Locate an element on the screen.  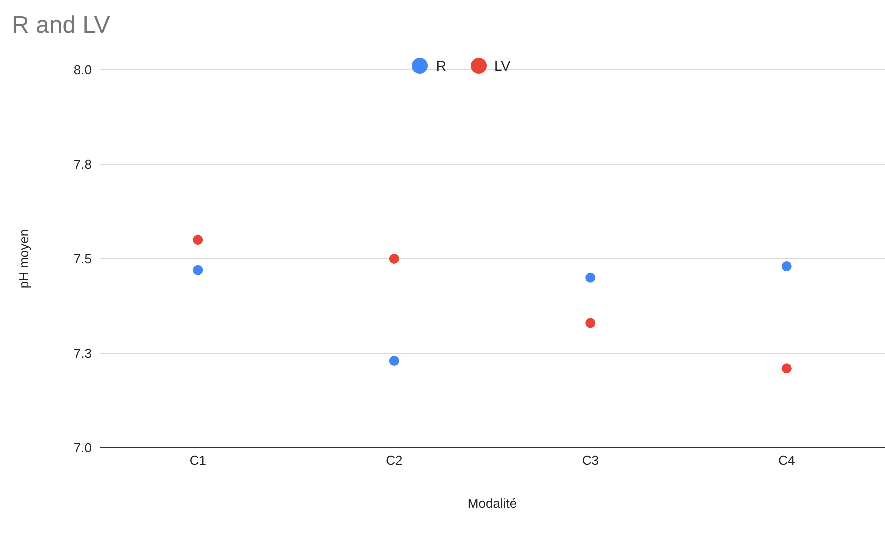
y-tick-label: 7.3 is located at coordinates (83, 354).